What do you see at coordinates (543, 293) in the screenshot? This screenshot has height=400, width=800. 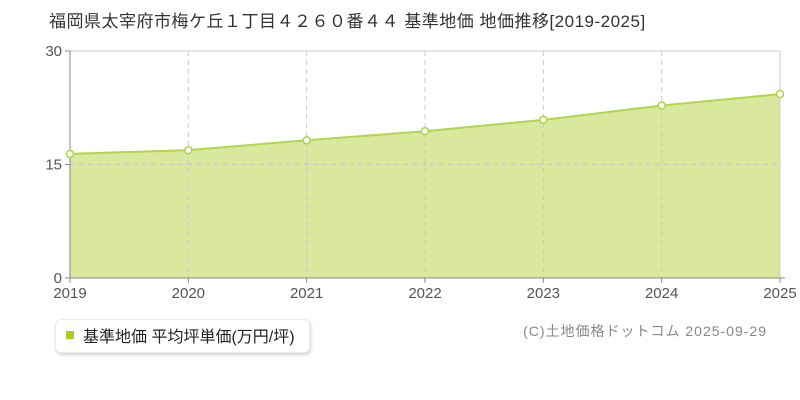 I see `x-tick-label: 2023` at bounding box center [543, 293].